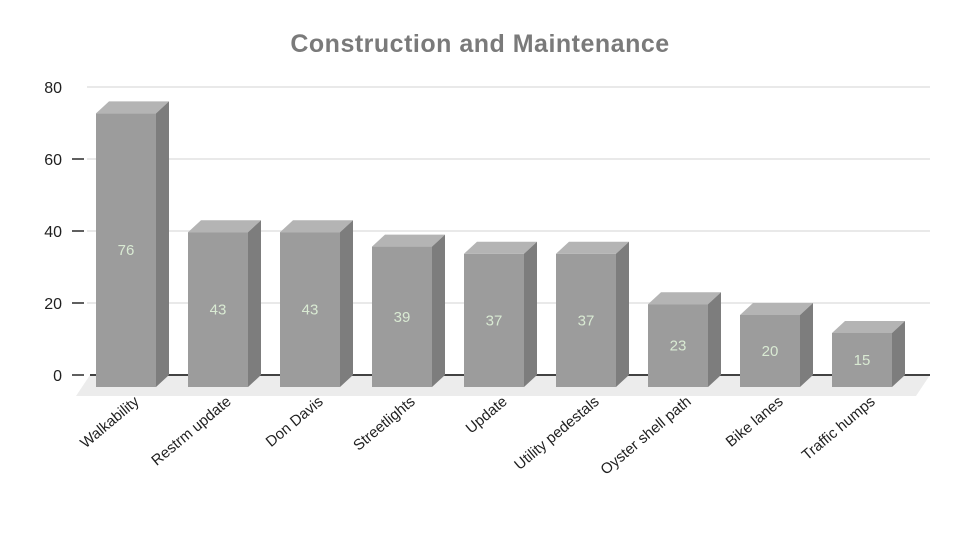 The width and height of the screenshot is (960, 540). I want to click on bar-update: 37, so click(500, 314).